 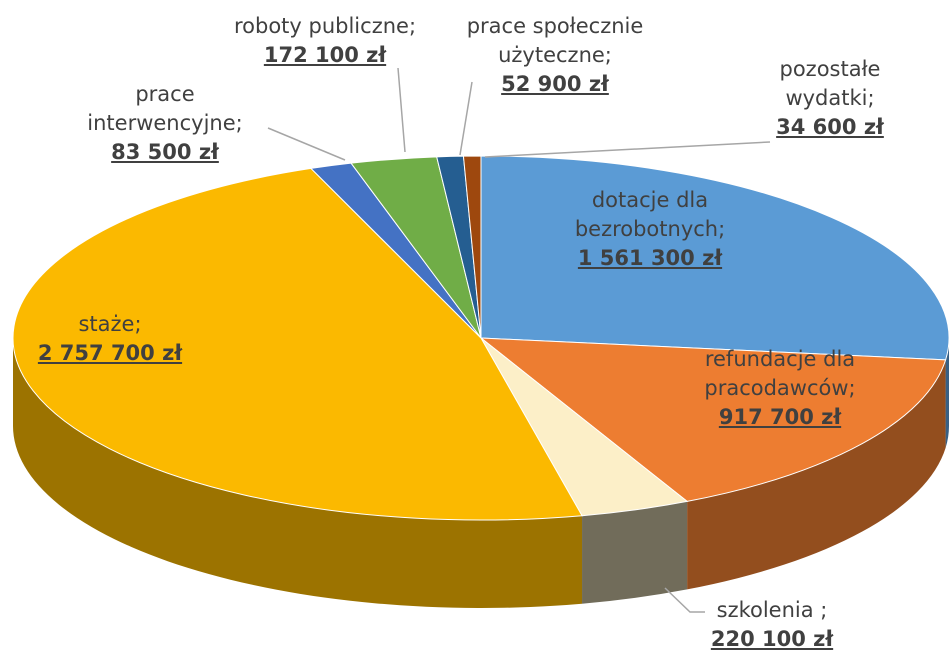 What do you see at coordinates (830, 127) in the screenshot?
I see `slice-value: 34 600 zł` at bounding box center [830, 127].